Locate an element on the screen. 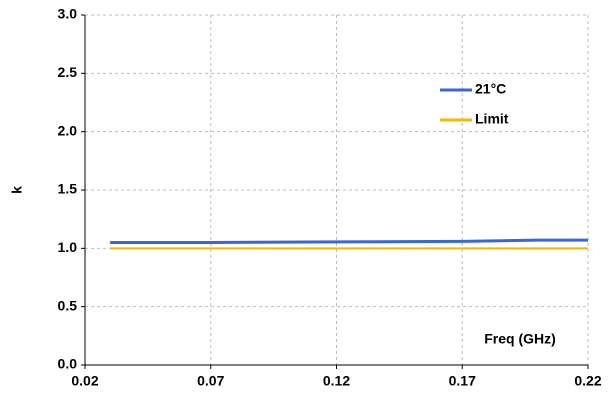 The width and height of the screenshot is (615, 398). y-tick-label: 1.0 is located at coordinates (68, 247).